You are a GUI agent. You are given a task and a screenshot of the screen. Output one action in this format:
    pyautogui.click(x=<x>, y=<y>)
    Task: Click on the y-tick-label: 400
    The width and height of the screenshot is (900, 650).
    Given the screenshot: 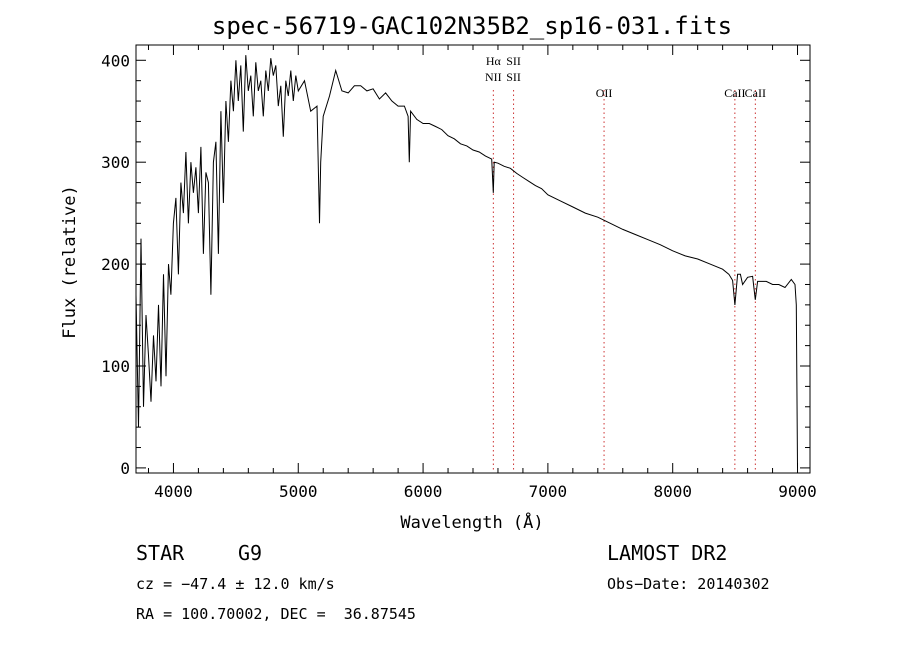 What is the action you would take?
    pyautogui.click(x=115, y=60)
    